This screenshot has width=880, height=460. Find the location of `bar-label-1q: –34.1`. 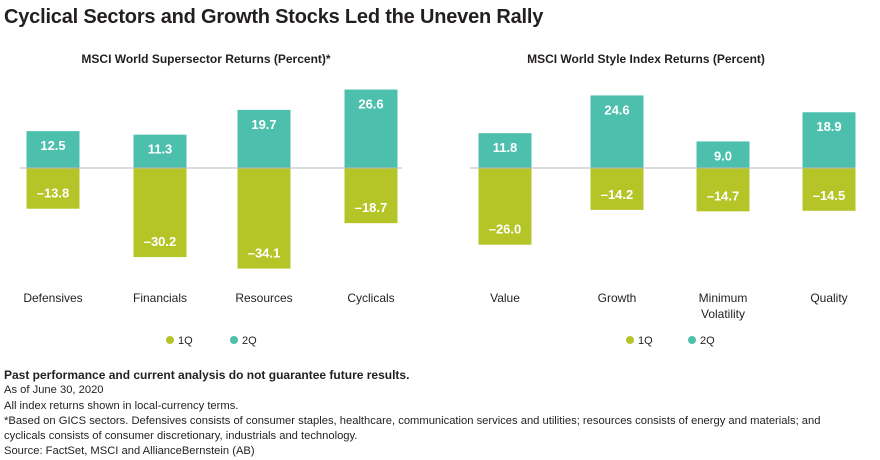

bar-label-1q: –34.1 is located at coordinates (264, 253).